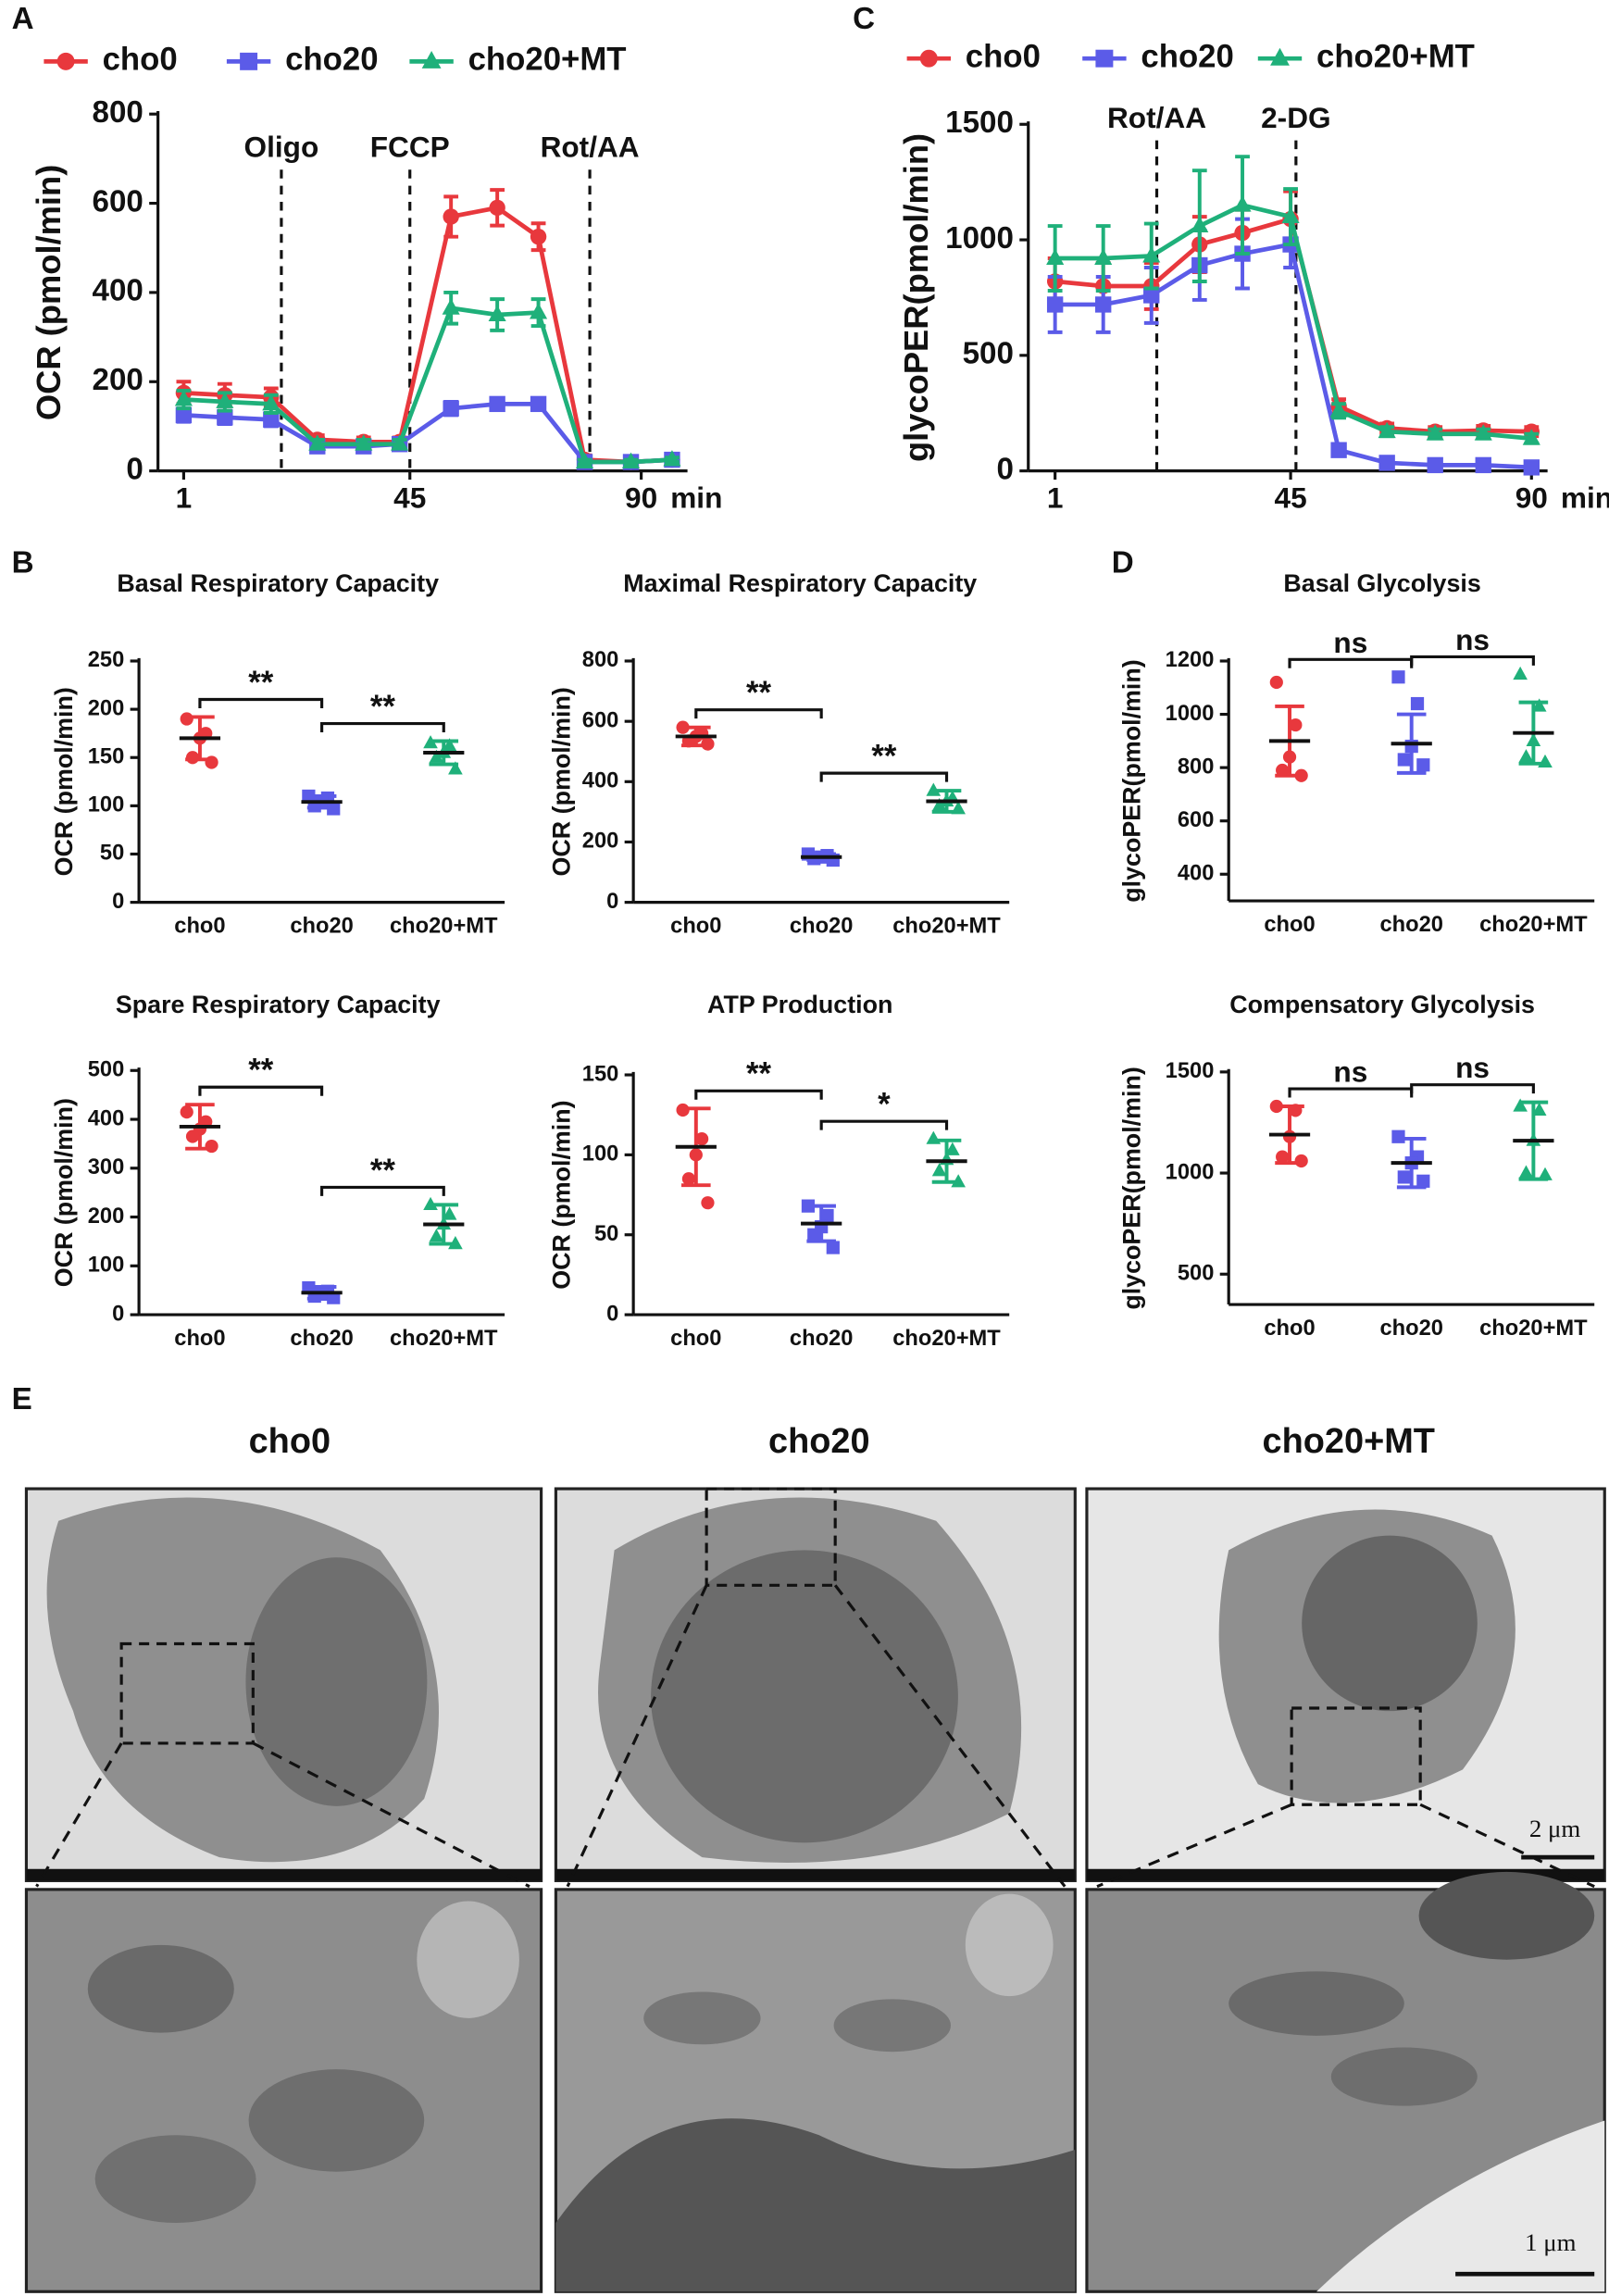  I want to click on y-tick-label: 600, so click(118, 201).